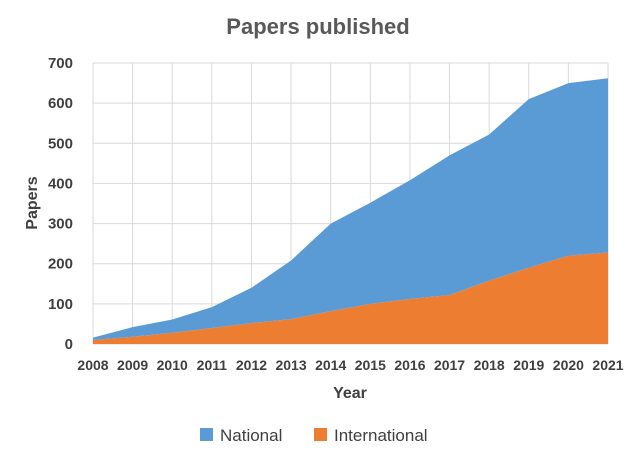 The height and width of the screenshot is (467, 640). I want to click on y-tick-label: 600, so click(60, 103).